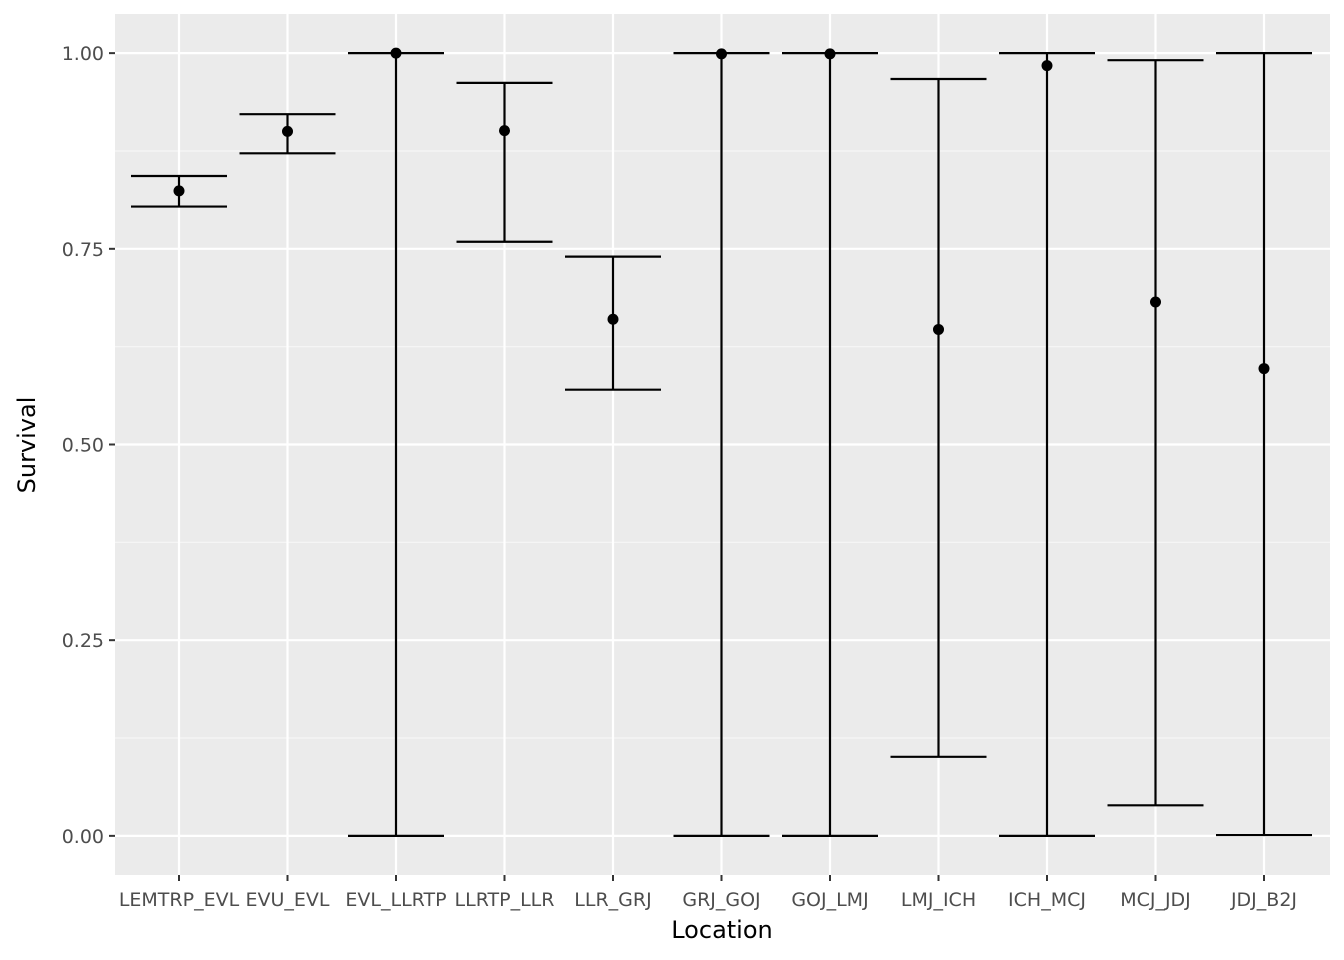  I want to click on y-axis: 0.00 0.25 0.50 0.75 1.00, so click(88, 445).